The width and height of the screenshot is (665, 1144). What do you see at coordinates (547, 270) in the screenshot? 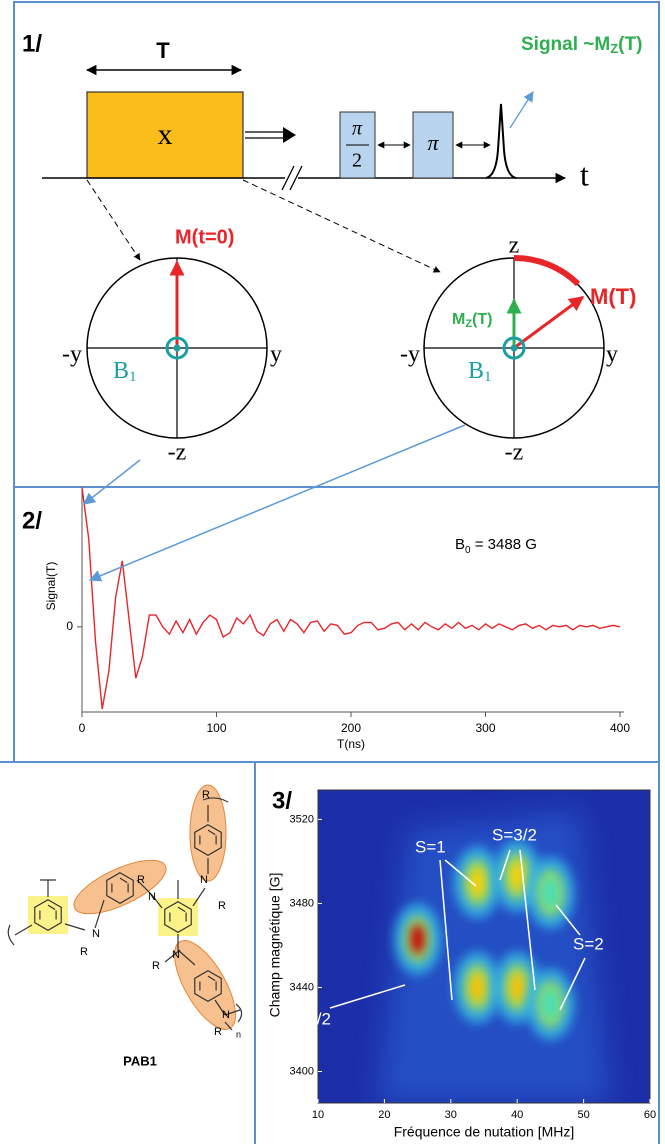
I see `rotation-arc` at bounding box center [547, 270].